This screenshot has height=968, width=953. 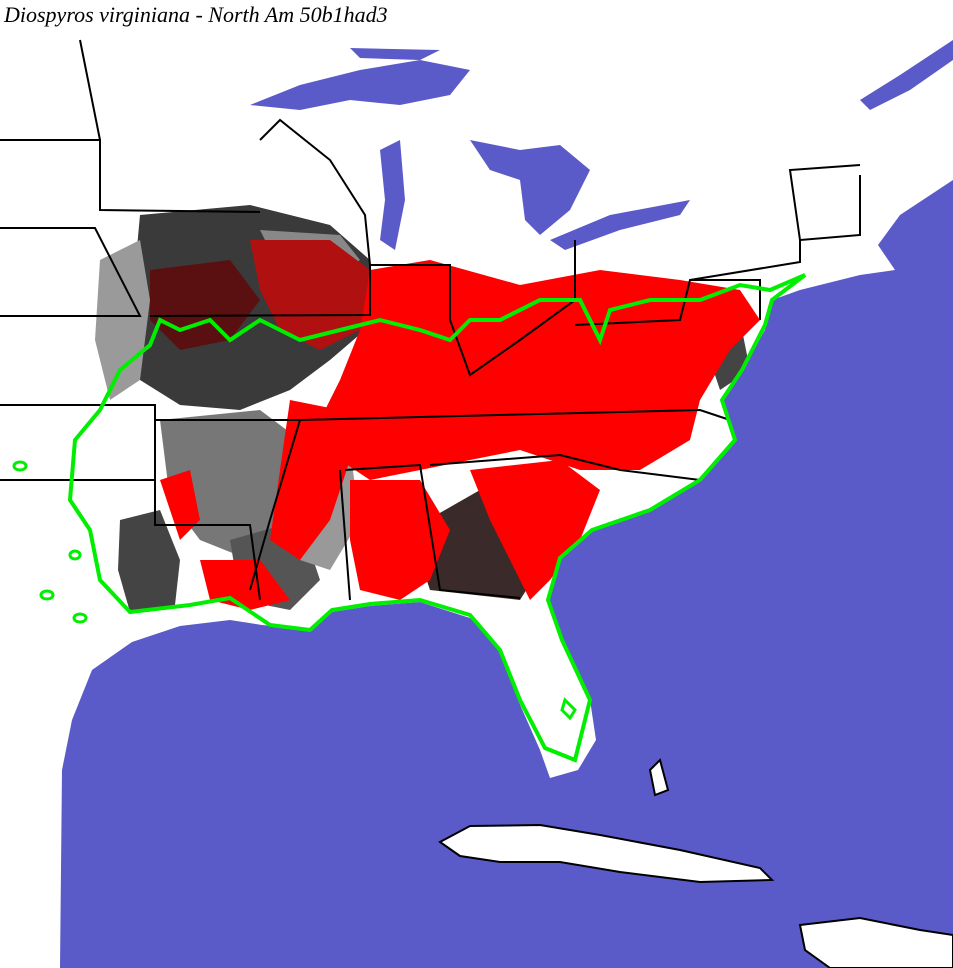 I want to click on islands, so click(x=695, y=863).